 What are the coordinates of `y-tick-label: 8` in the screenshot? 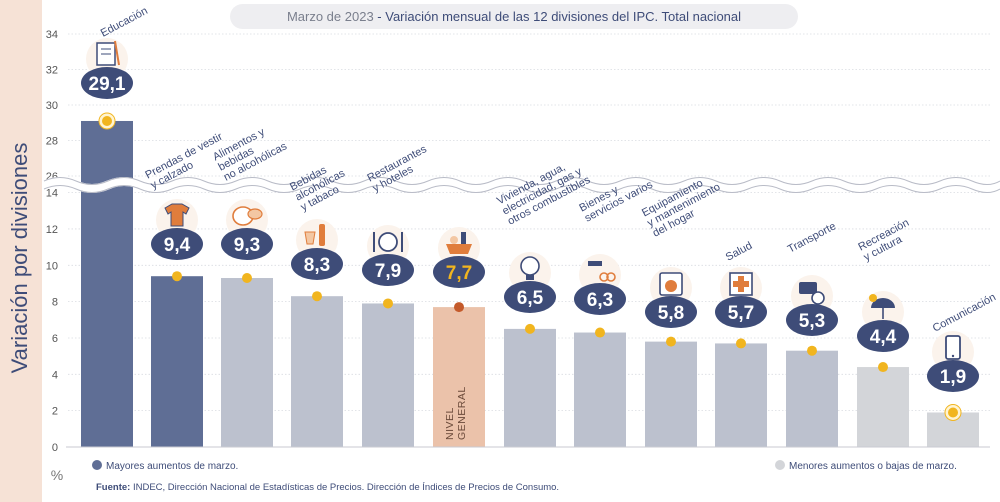 It's located at (55, 303).